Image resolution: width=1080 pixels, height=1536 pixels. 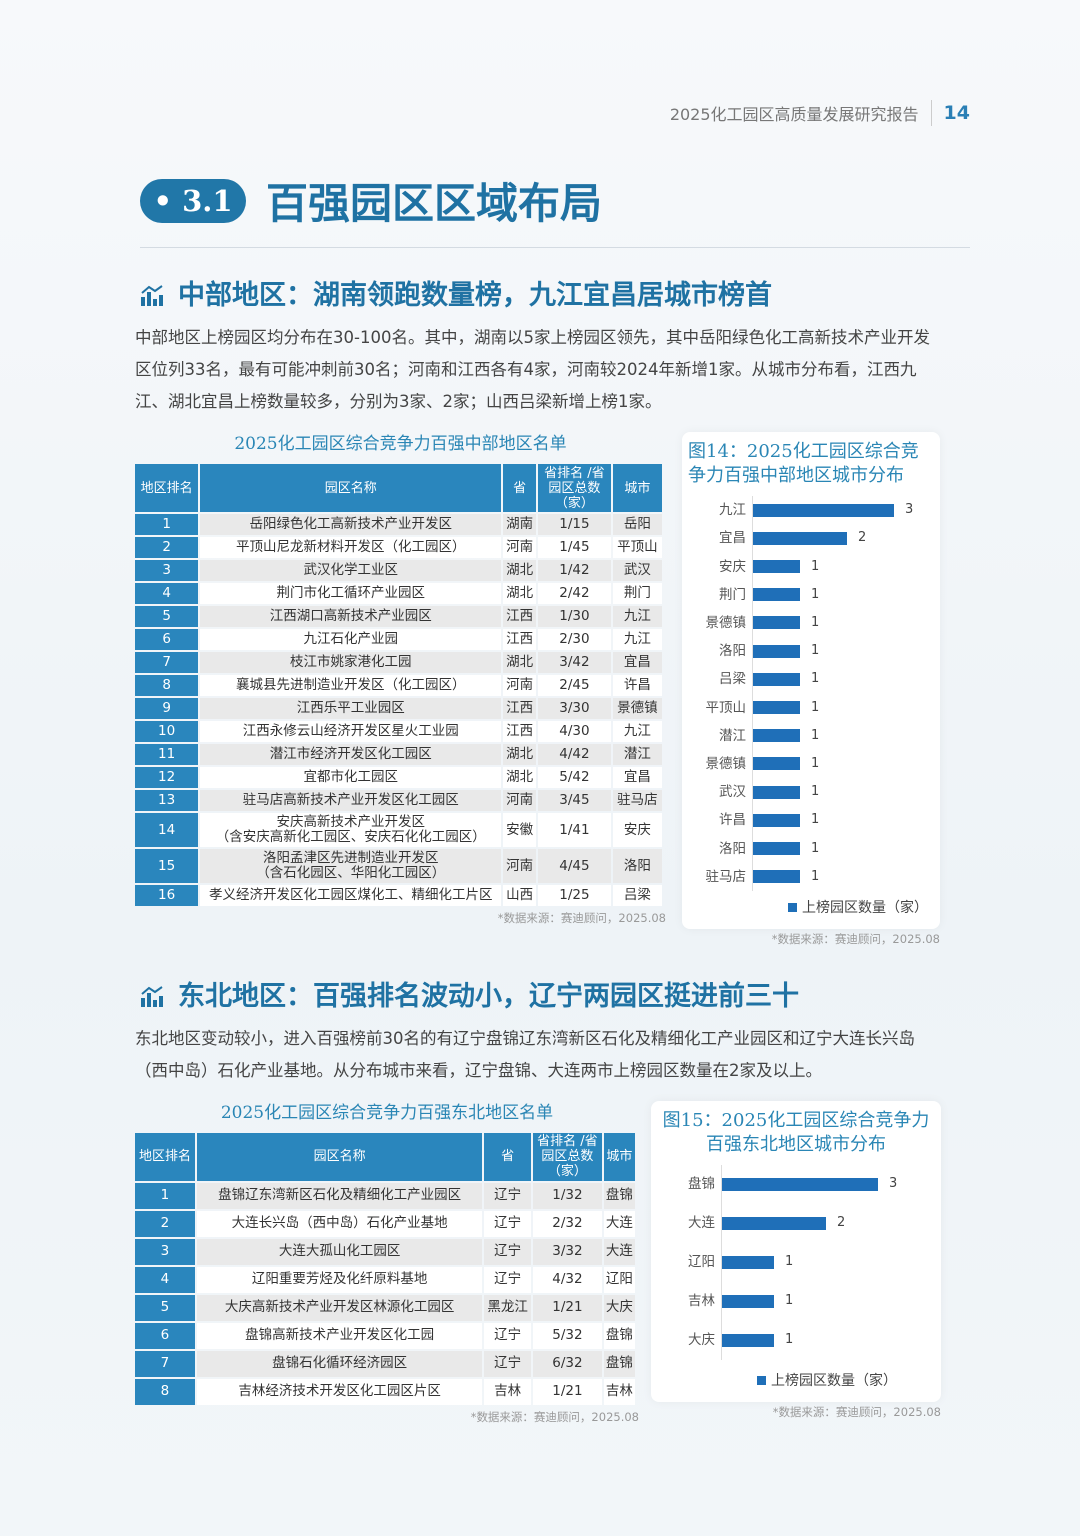 I want to click on category-label: 吕梁, so click(x=732, y=679).